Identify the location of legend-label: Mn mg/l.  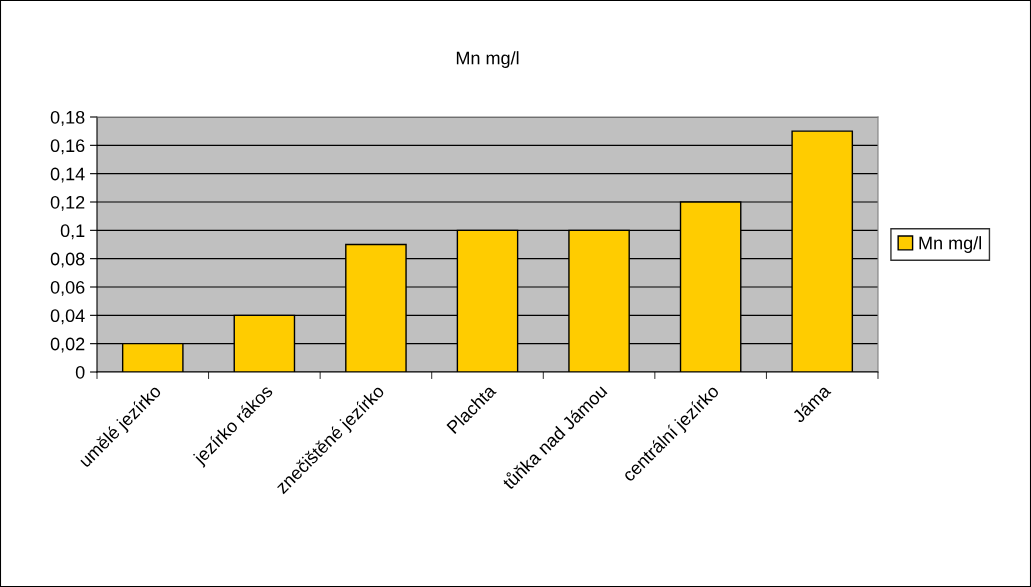
(950, 244).